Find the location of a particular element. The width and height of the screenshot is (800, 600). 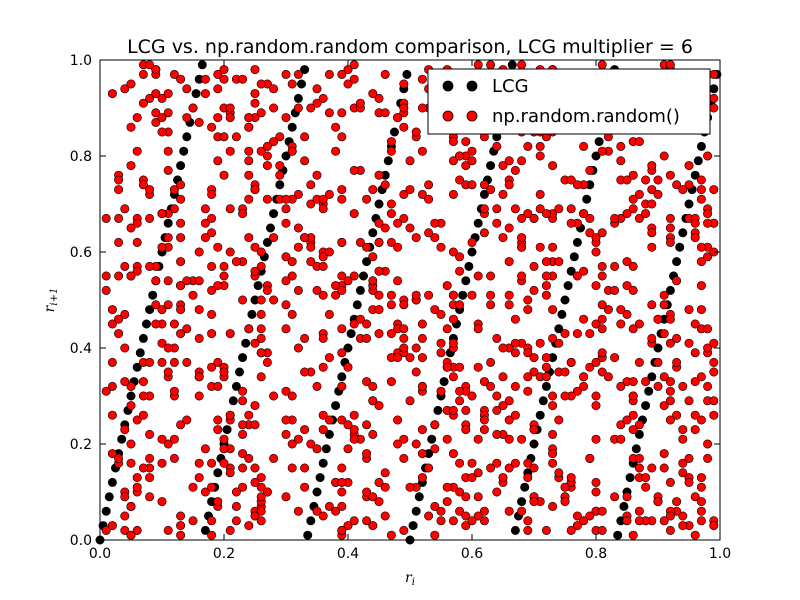

x-tick-label: 0.6 is located at coordinates (472, 554).